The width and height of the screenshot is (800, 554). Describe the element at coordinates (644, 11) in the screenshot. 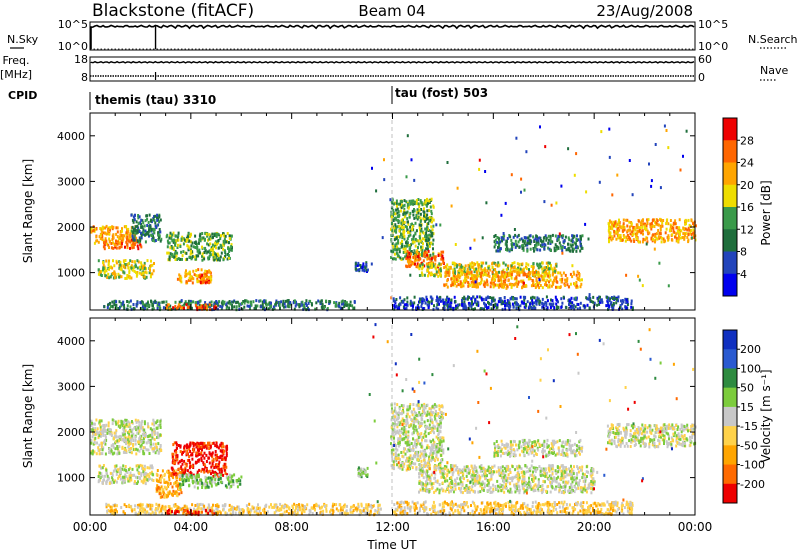

I see `date-title: 23/Aug/2008` at that location.